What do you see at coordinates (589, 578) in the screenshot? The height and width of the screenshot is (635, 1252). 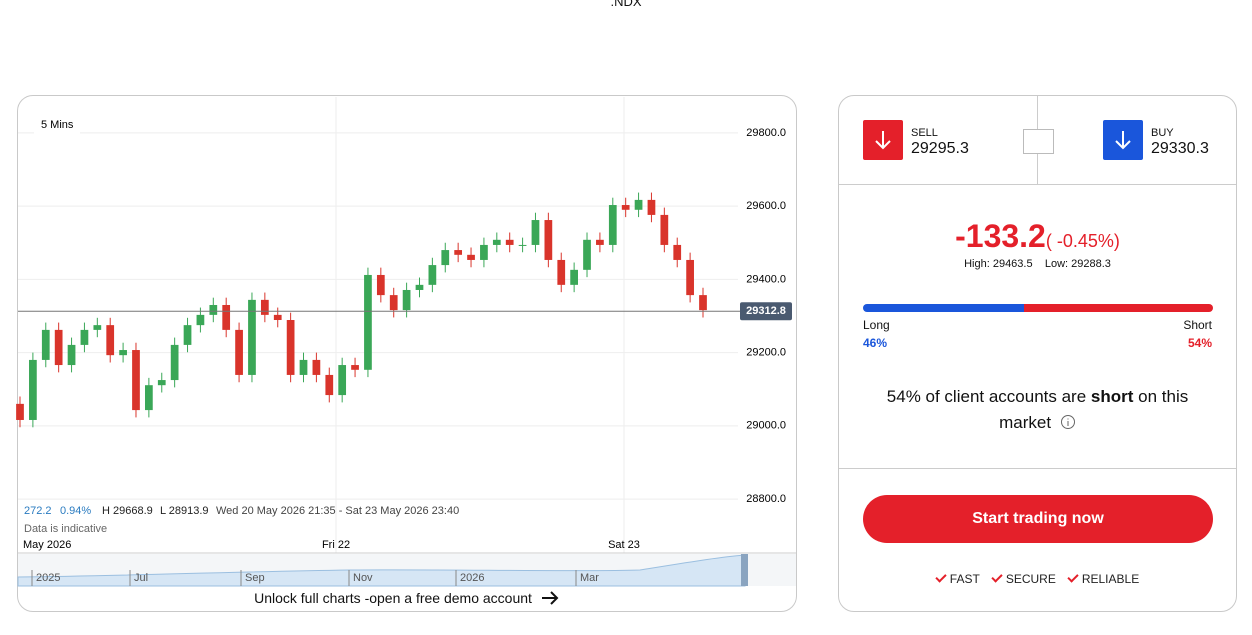 I see `navigator-label: Mar` at bounding box center [589, 578].